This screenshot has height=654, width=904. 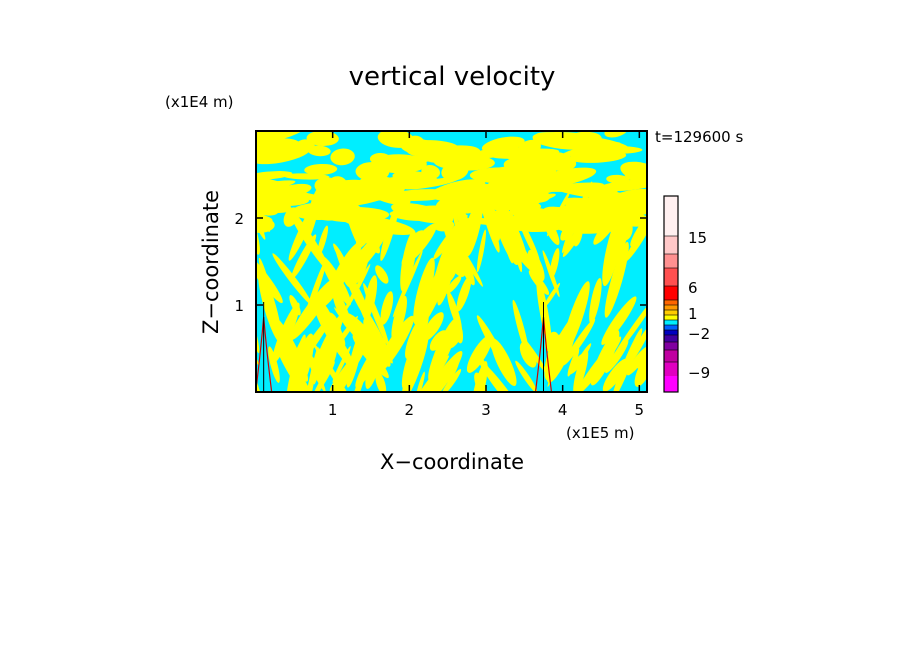 What do you see at coordinates (486, 410) in the screenshot?
I see `x-tick-label-3: 3` at bounding box center [486, 410].